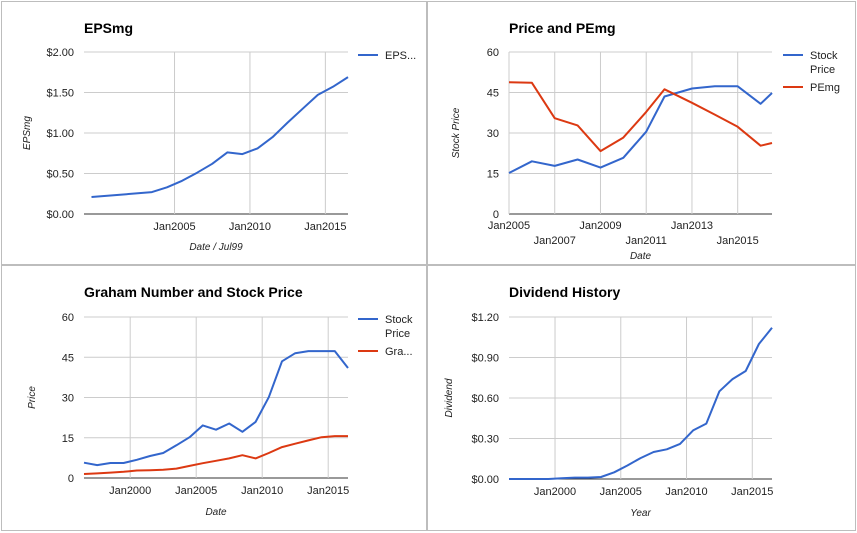  I want to click on chart-title: Graham Number and Stock Price, so click(193, 292).